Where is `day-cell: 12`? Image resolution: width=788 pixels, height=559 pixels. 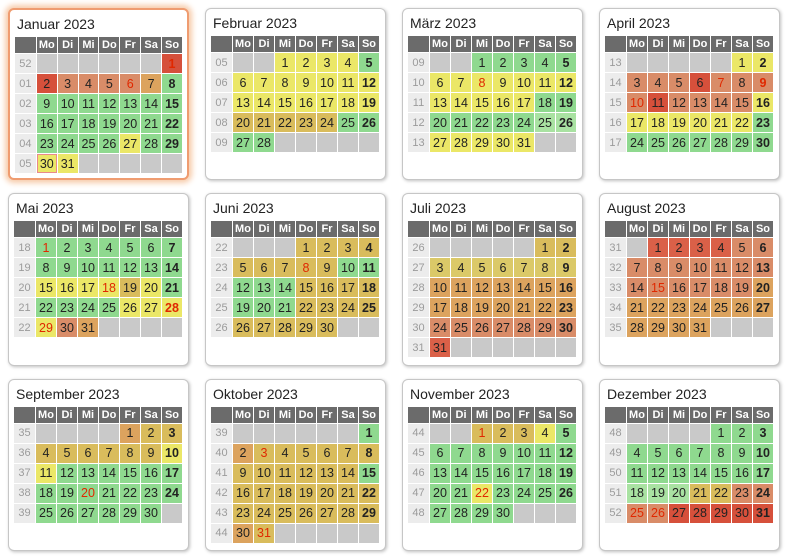
day-cell: 12 is located at coordinates (742, 268).